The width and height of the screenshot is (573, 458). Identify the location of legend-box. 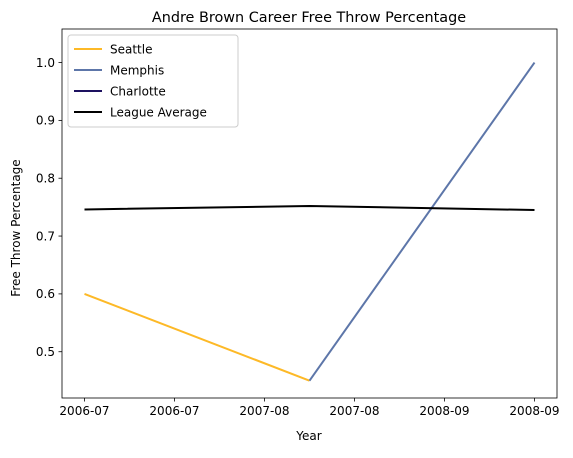
(153, 81).